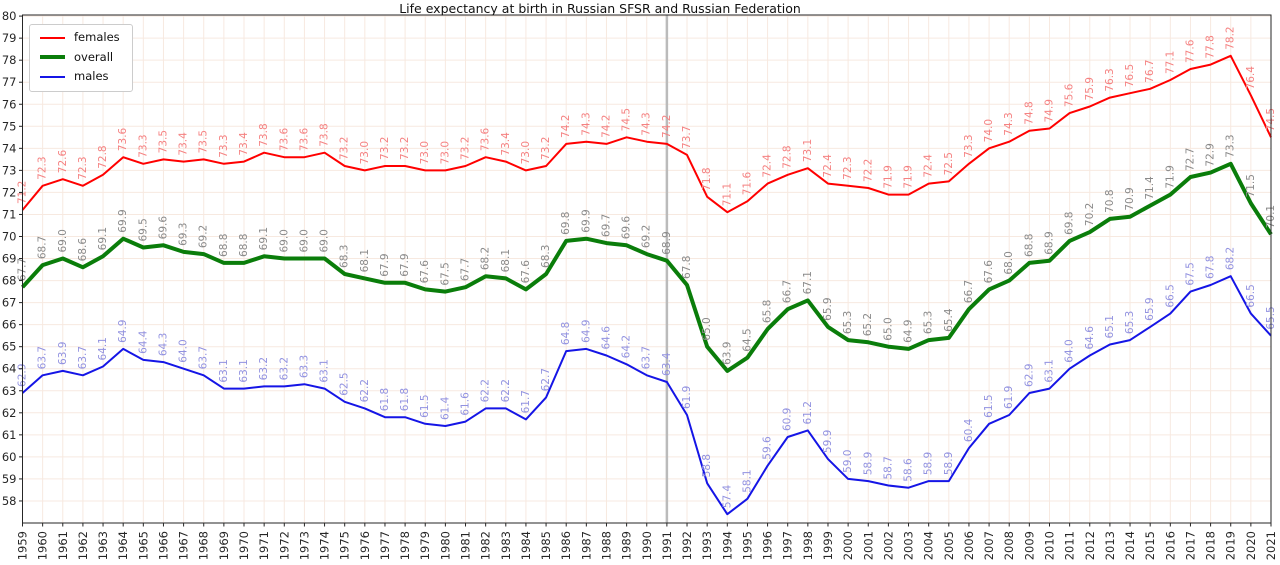 The image size is (1280, 565). I want to click on svg-text: 2005, so click(949, 545).